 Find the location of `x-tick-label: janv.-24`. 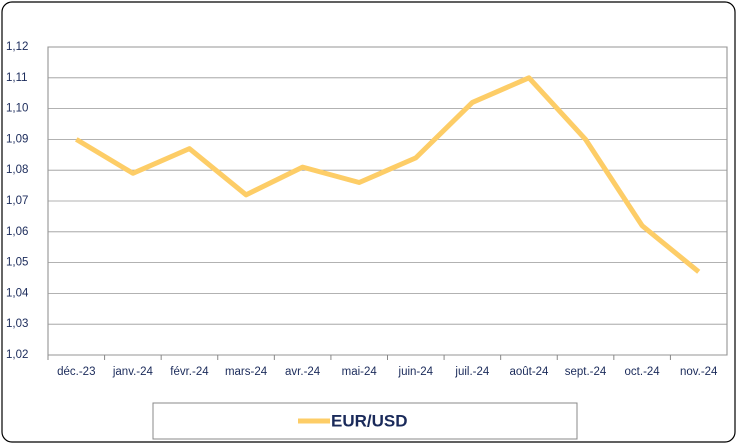

x-tick-label: janv.-24 is located at coordinates (133, 372).